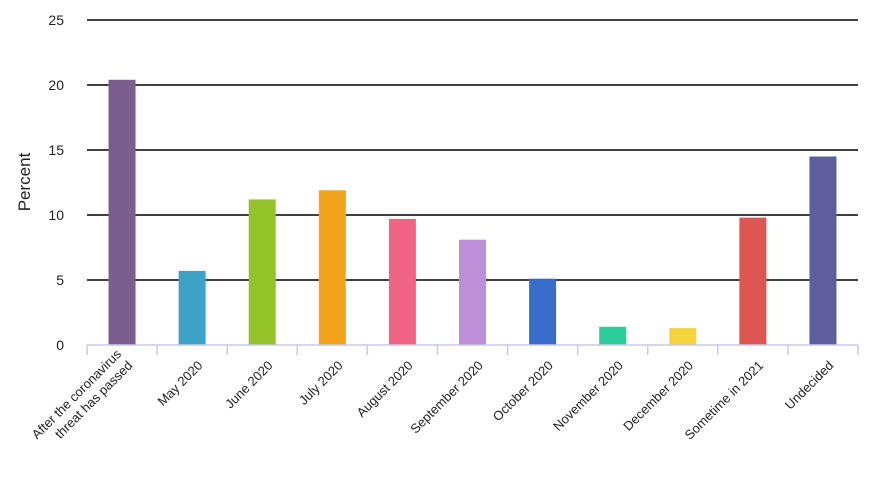 This screenshot has width=874, height=491. What do you see at coordinates (56, 150) in the screenshot?
I see `y-tick-label: 15` at bounding box center [56, 150].